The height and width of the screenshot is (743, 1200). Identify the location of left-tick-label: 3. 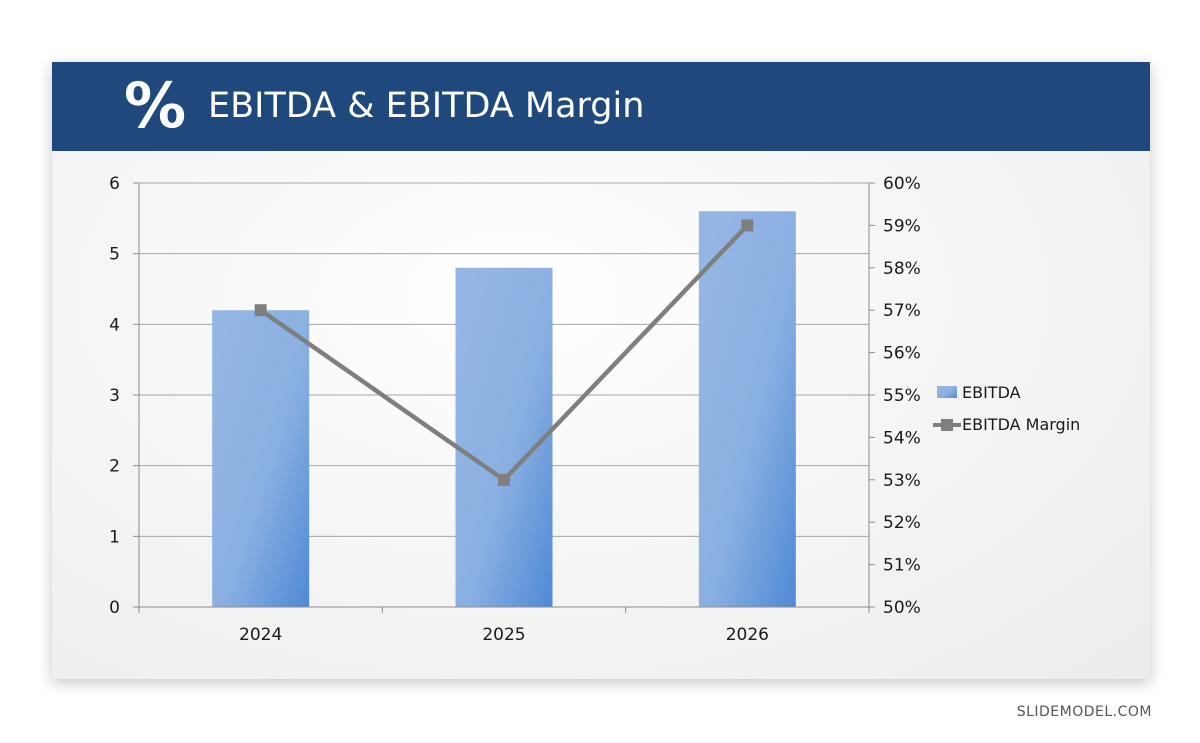
(114, 396).